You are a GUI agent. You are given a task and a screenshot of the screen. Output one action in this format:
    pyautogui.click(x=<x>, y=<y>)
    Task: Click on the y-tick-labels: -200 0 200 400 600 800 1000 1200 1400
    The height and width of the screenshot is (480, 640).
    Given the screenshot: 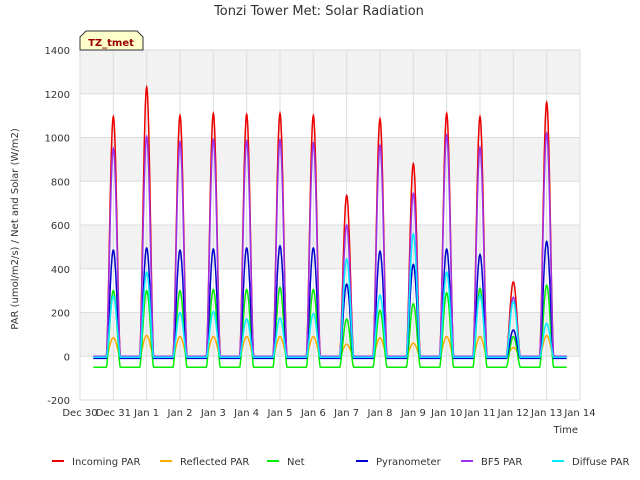 What is the action you would take?
    pyautogui.click(x=57, y=226)
    